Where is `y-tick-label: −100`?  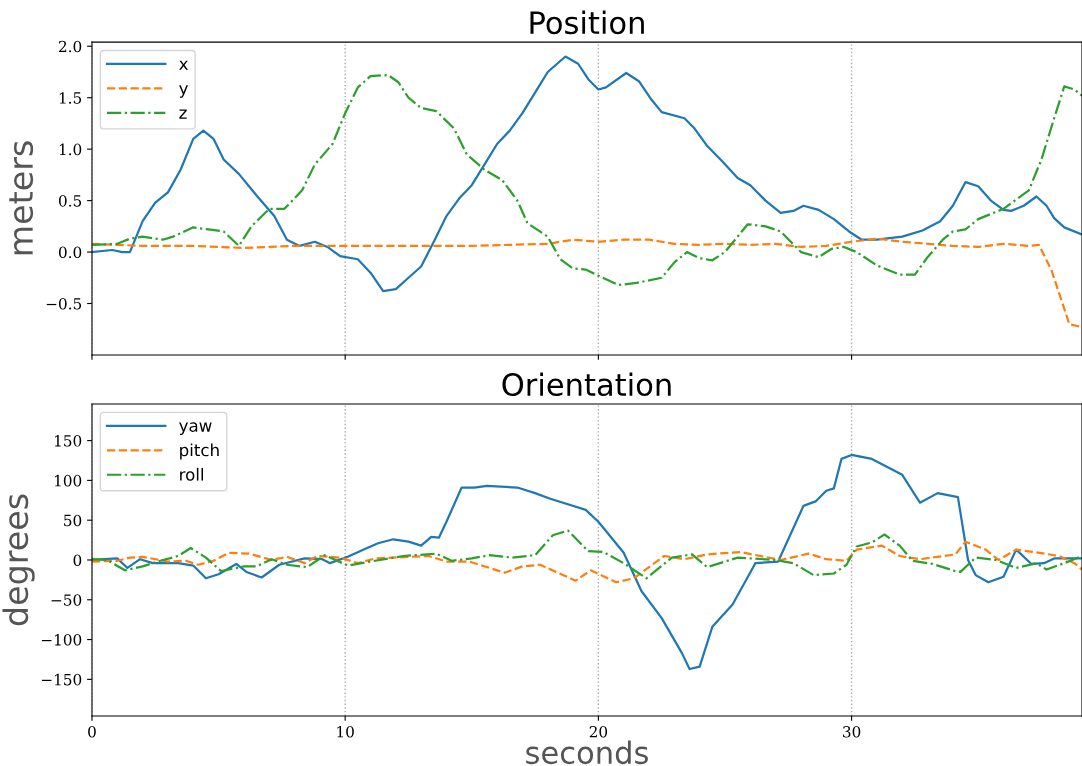
y-tick-label: −100 is located at coordinates (61, 640).